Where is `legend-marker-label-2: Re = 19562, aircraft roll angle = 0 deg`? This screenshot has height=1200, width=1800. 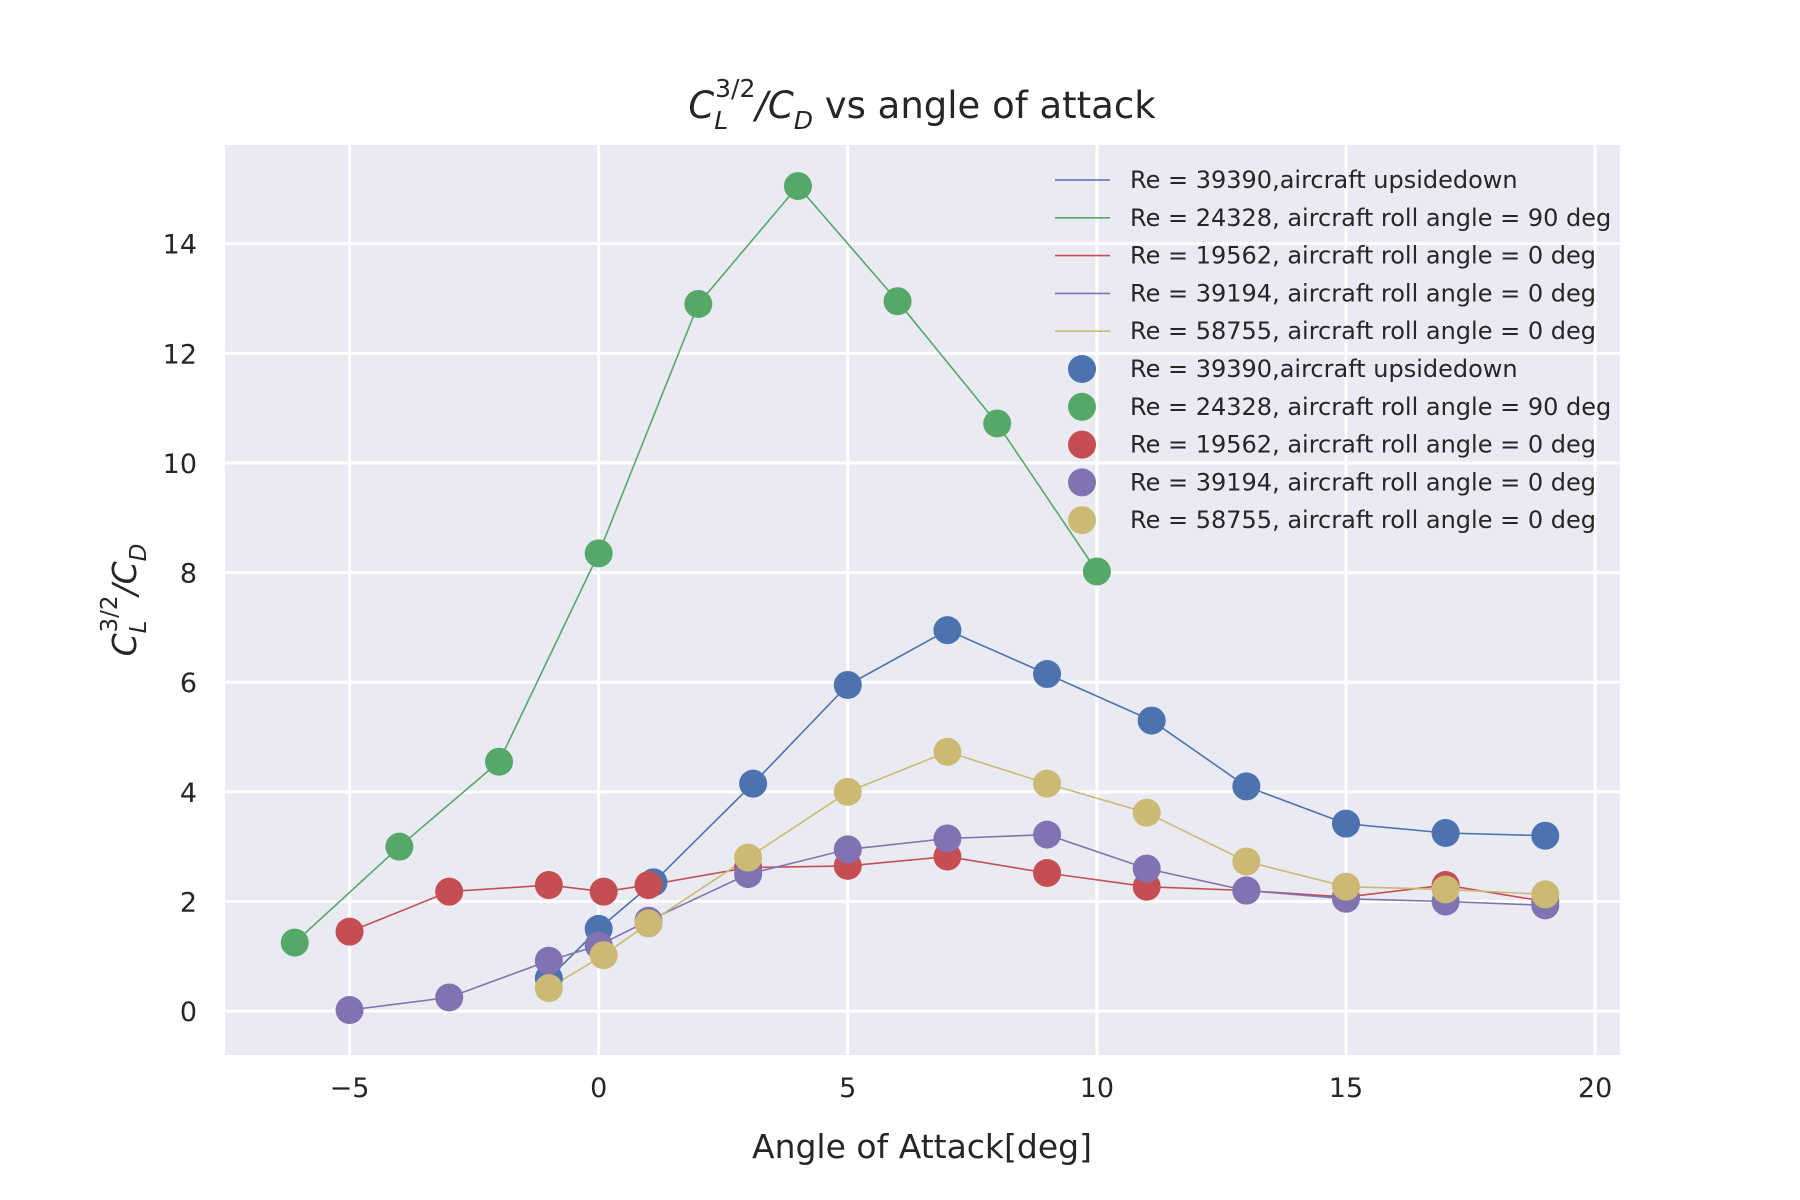
legend-marker-label-2: Re = 19562, aircraft roll angle = 0 deg is located at coordinates (1363, 445).